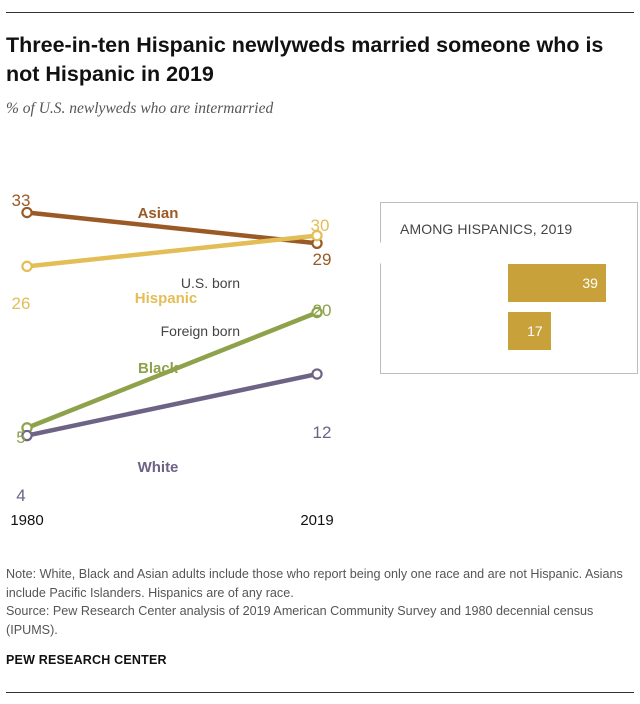 The width and height of the screenshot is (640, 704). What do you see at coordinates (21, 303) in the screenshot?
I see `data-label: 26` at bounding box center [21, 303].